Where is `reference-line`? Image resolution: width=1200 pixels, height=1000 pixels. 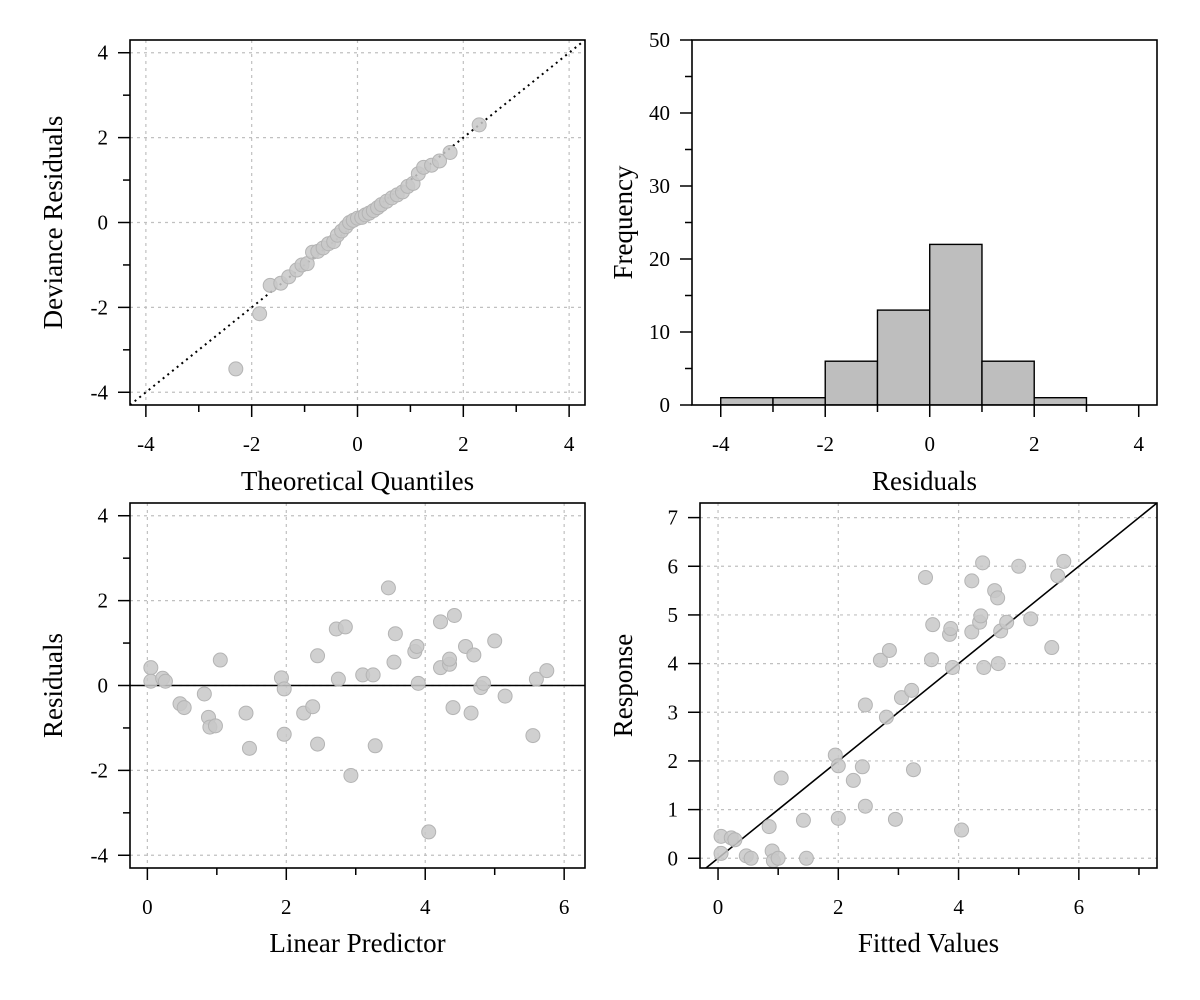
reference-line is located at coordinates (930, 685).